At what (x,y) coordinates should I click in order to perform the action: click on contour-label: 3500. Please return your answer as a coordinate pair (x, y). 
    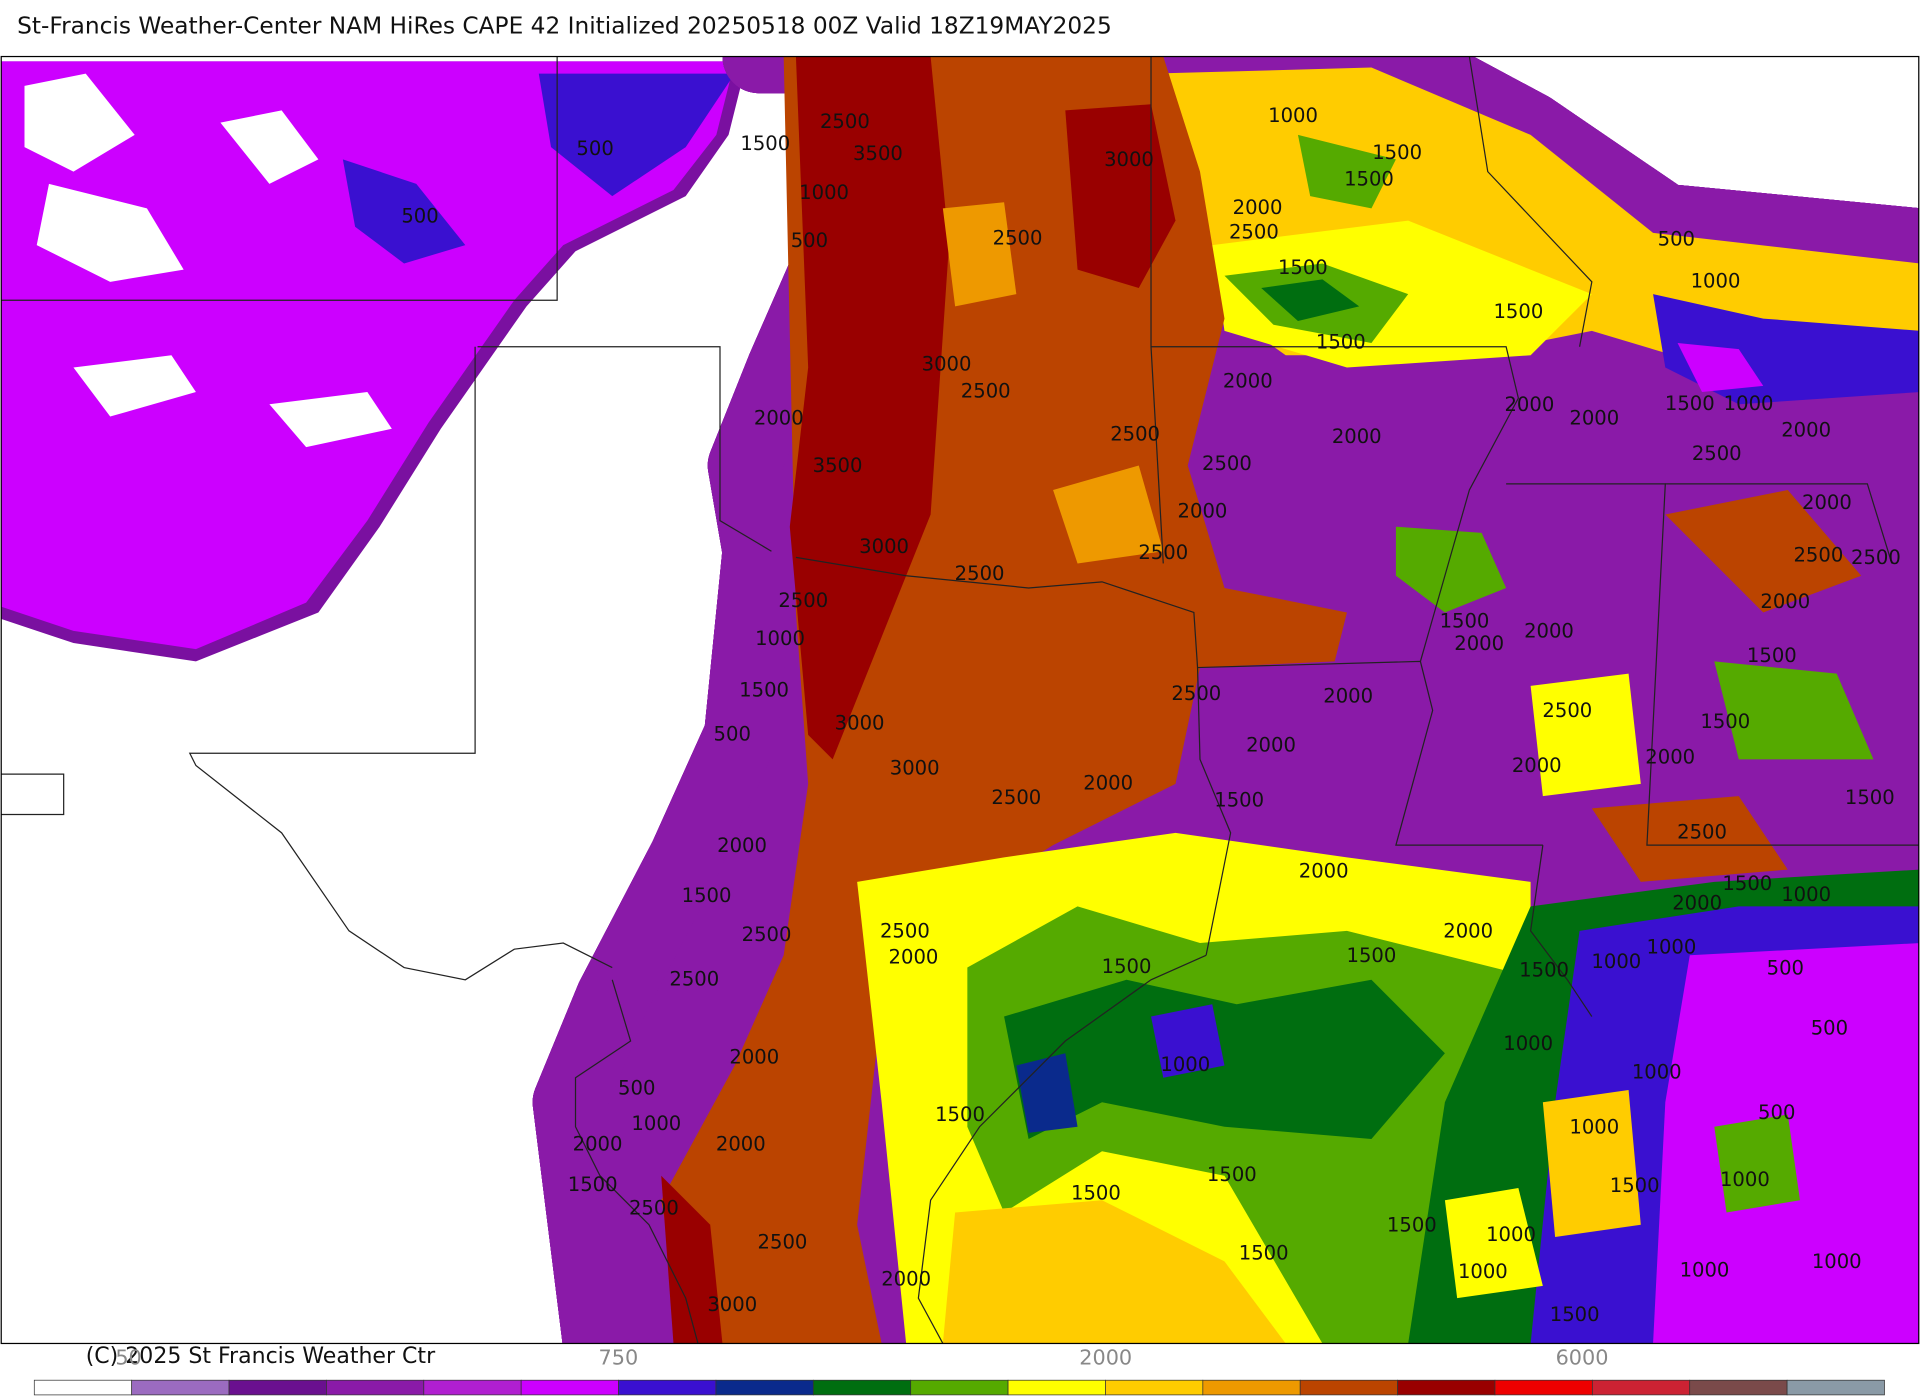
    Looking at the image, I should click on (878, 153).